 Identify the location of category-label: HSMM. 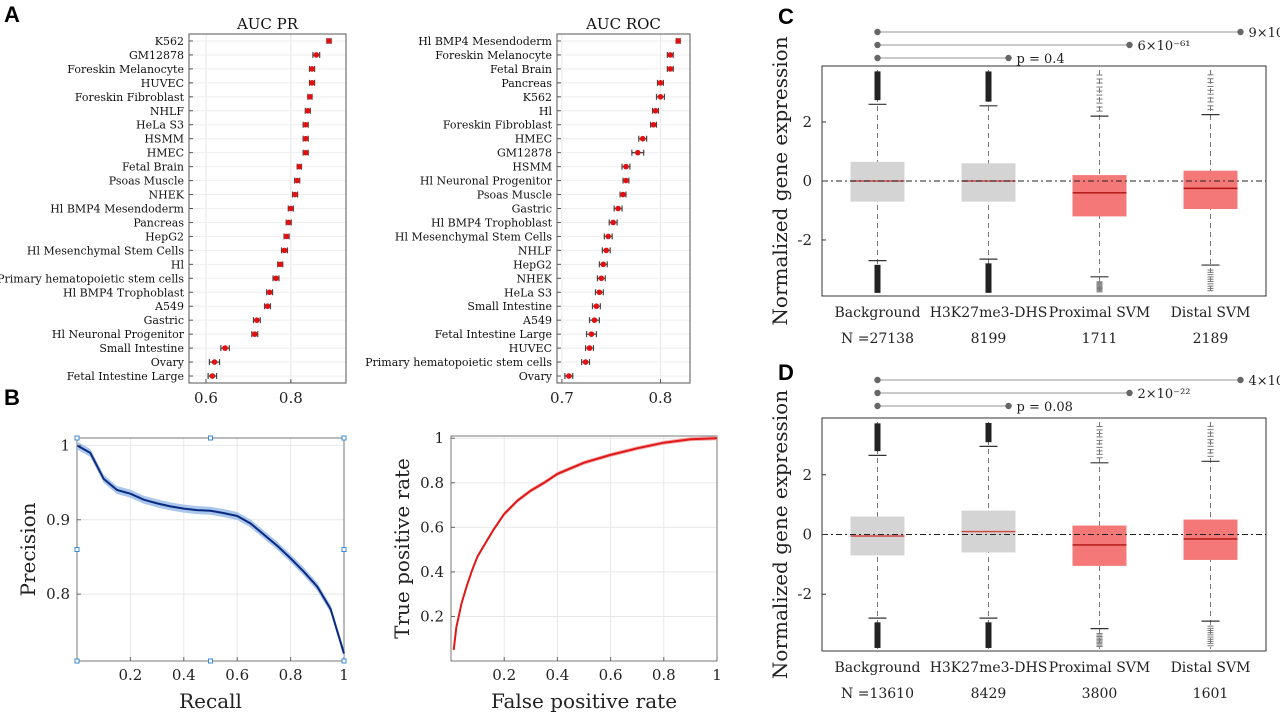
(164, 139).